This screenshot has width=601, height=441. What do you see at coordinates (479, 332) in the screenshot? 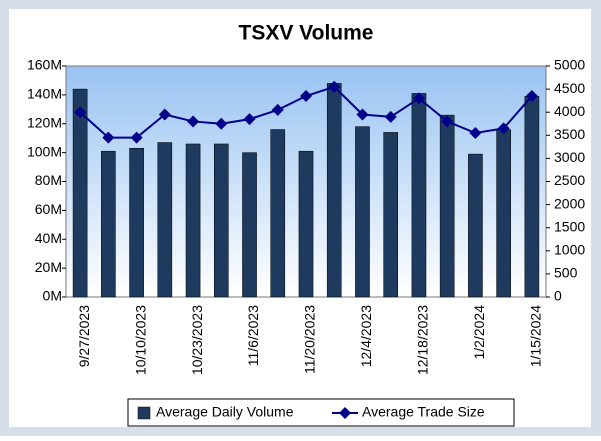
I see `x-tick-label: 1/2/2024` at bounding box center [479, 332].